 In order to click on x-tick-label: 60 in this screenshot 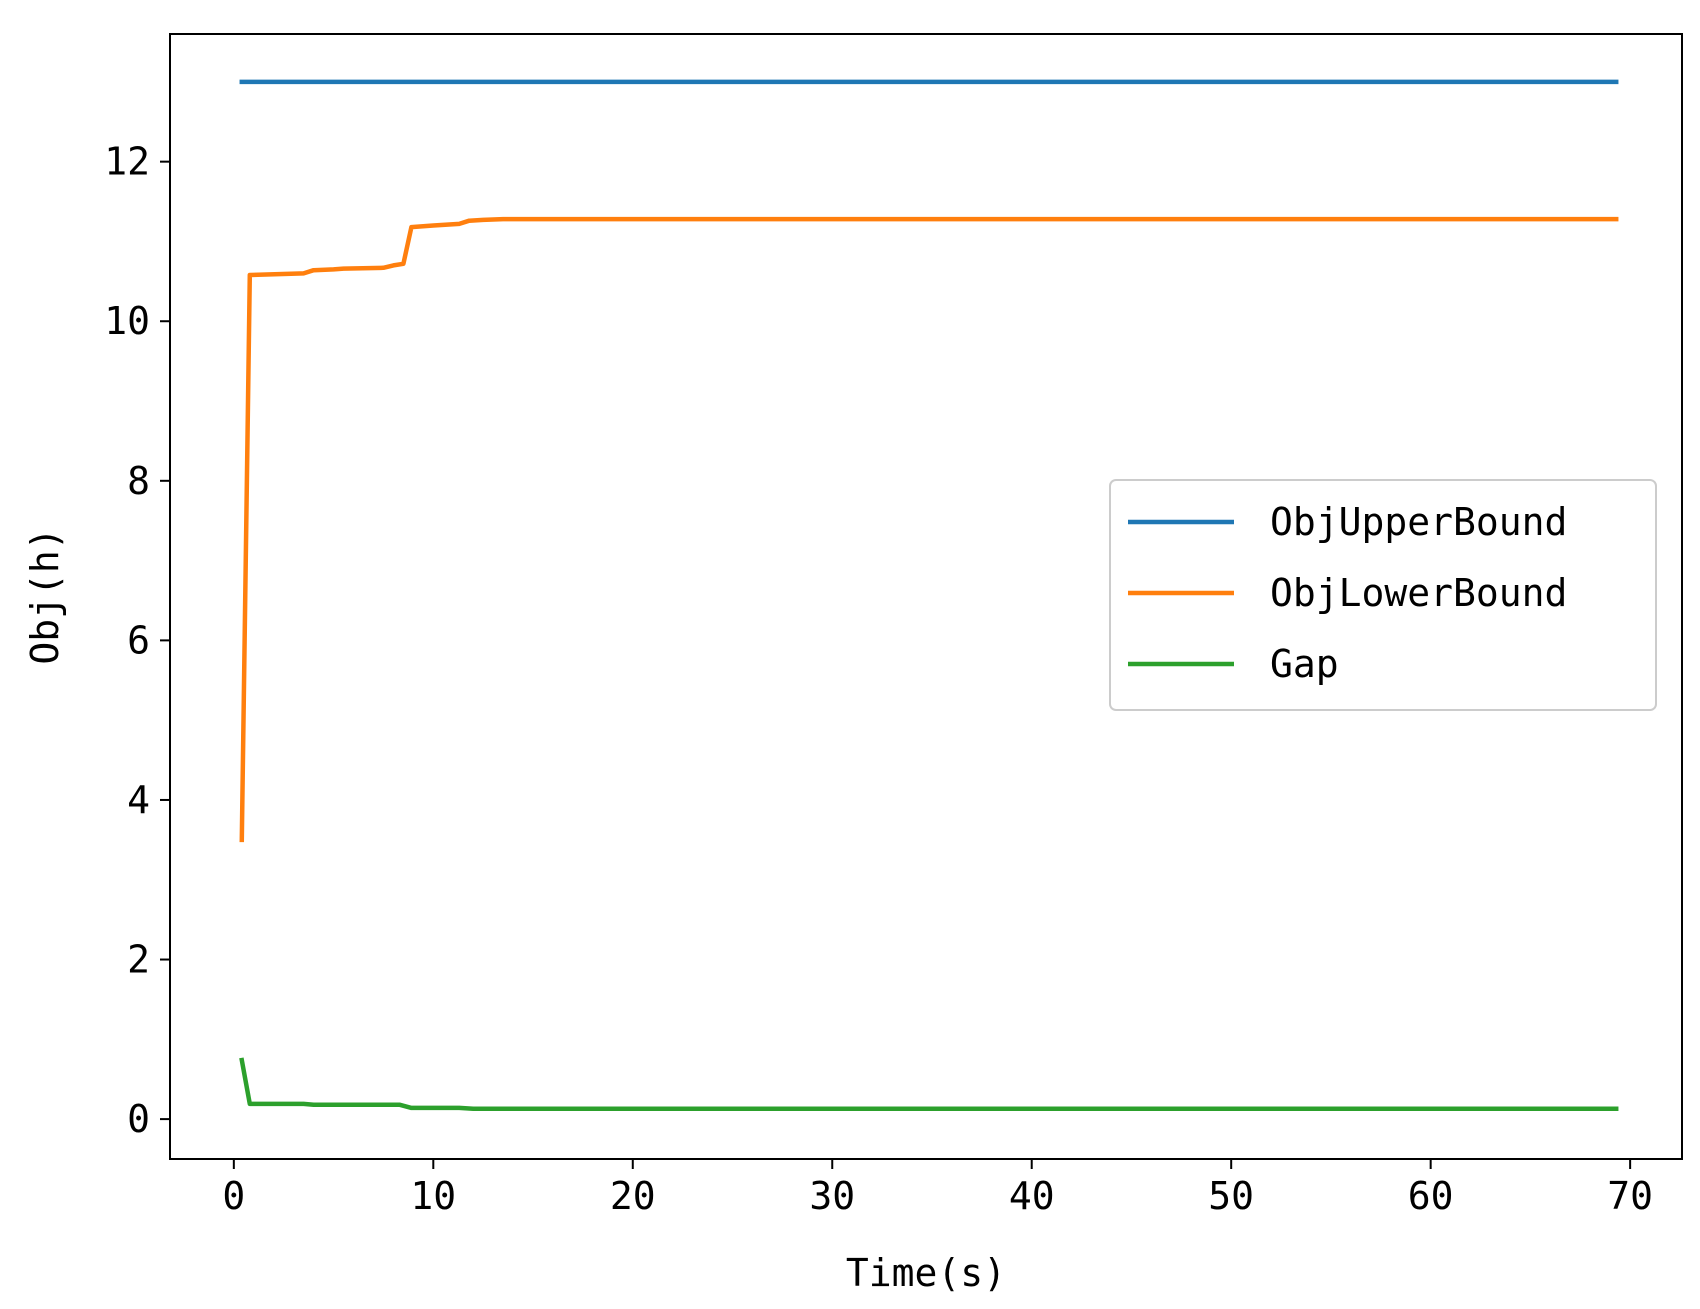, I will do `click(1431, 1196)`.